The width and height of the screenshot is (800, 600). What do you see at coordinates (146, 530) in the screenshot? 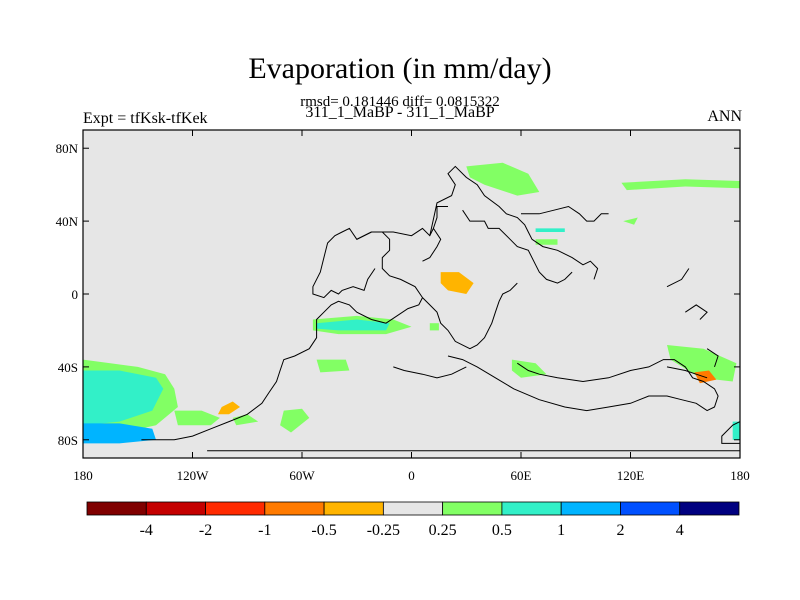
I see `colorbar-label: -4` at bounding box center [146, 530].